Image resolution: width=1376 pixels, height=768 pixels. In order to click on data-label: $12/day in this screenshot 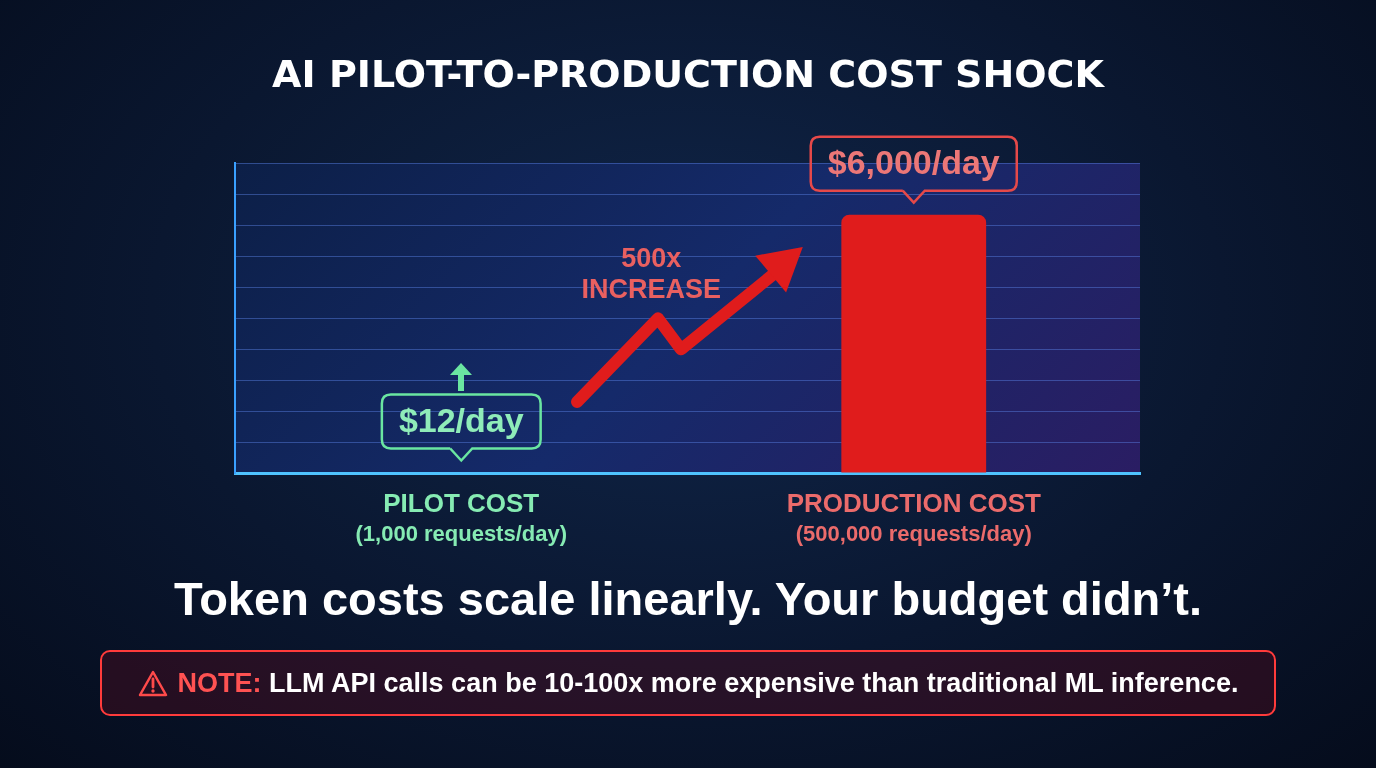, I will do `click(461, 419)`.